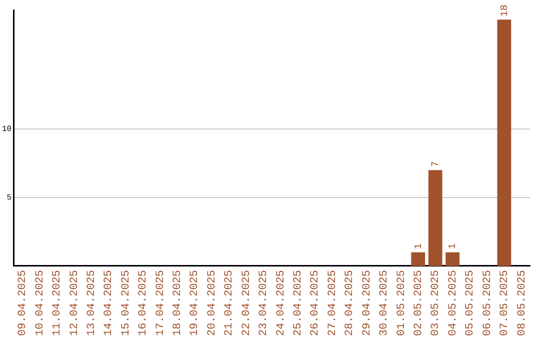 The image size is (540, 340). Describe the element at coordinates (264, 303) in the screenshot. I see `x-tick-label: 23.04.2025` at that location.